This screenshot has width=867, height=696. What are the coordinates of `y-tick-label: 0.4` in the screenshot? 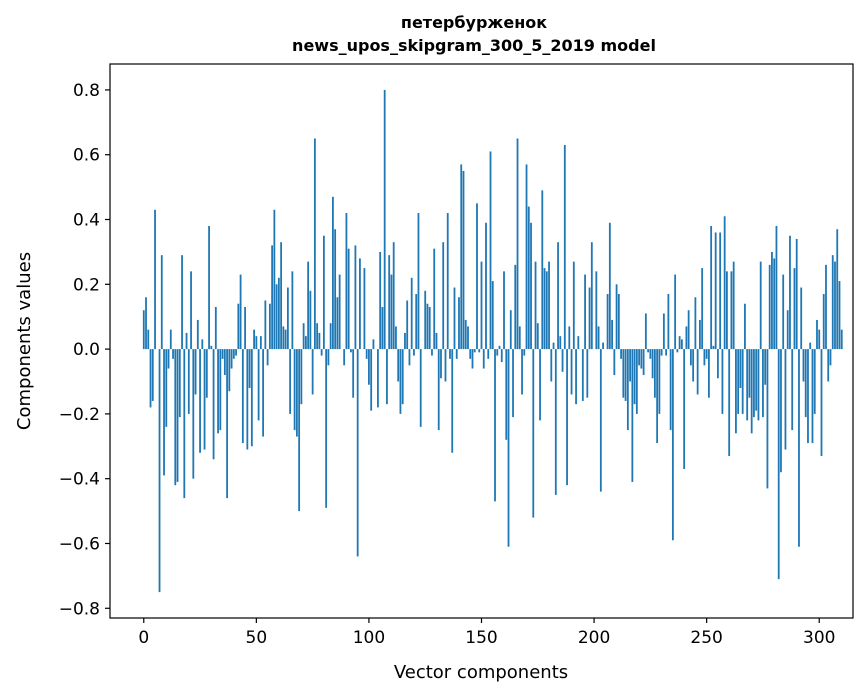 It's located at (86, 221).